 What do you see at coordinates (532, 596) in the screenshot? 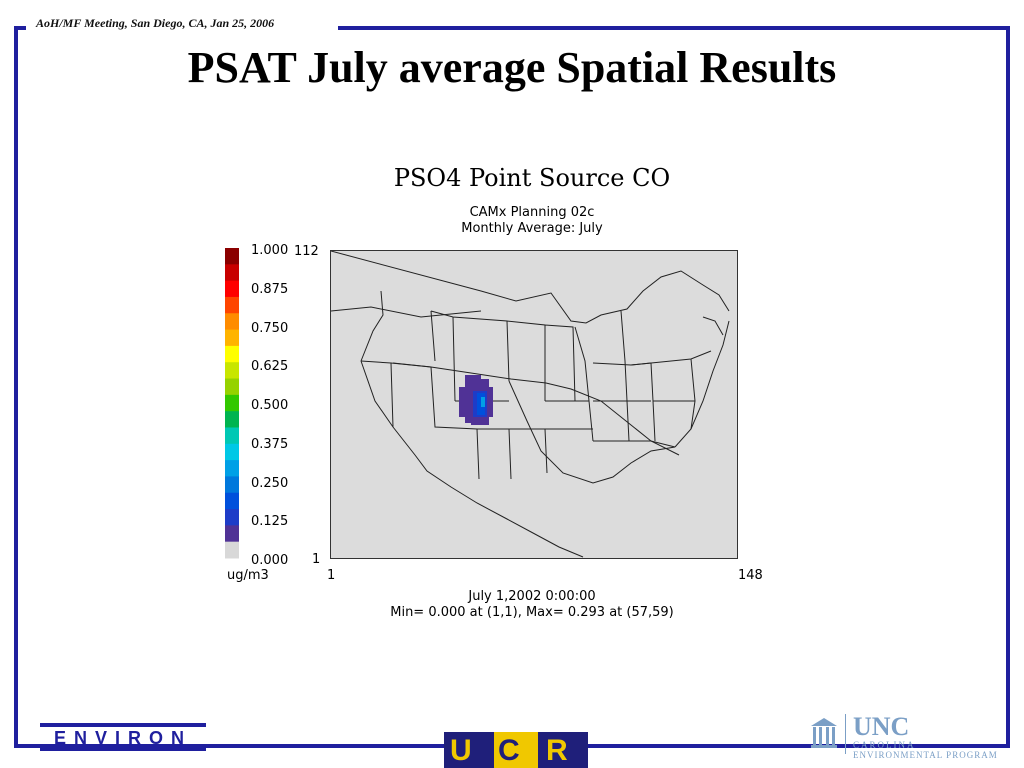
I see `plot-datetime: July 1,2002 0:00:00` at bounding box center [532, 596].